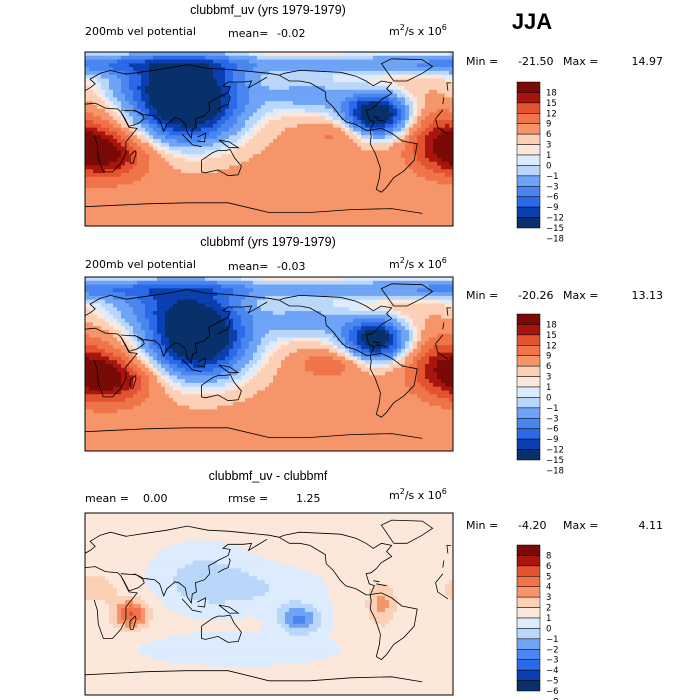 The image size is (700, 700). I want to click on contour-map, so click(269, 139).